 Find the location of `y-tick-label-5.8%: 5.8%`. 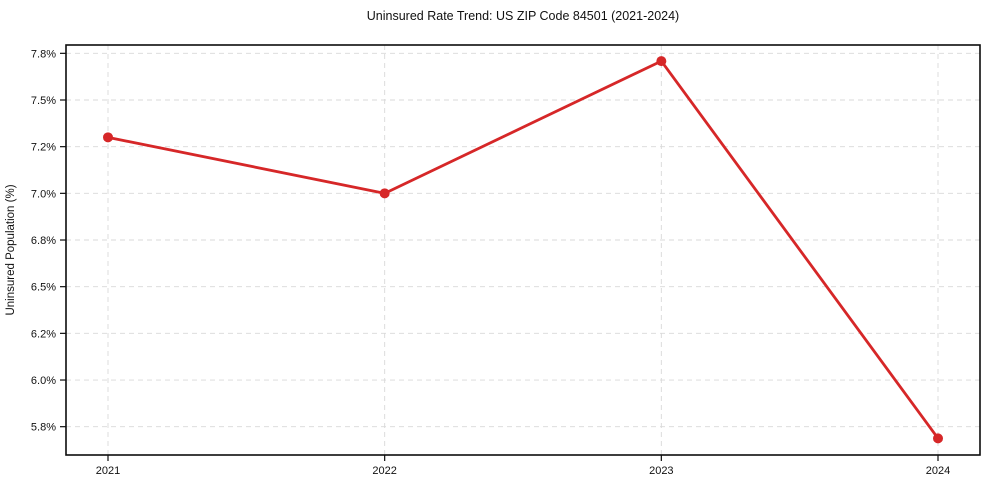

y-tick-label-5.8%: 5.8% is located at coordinates (43, 428).